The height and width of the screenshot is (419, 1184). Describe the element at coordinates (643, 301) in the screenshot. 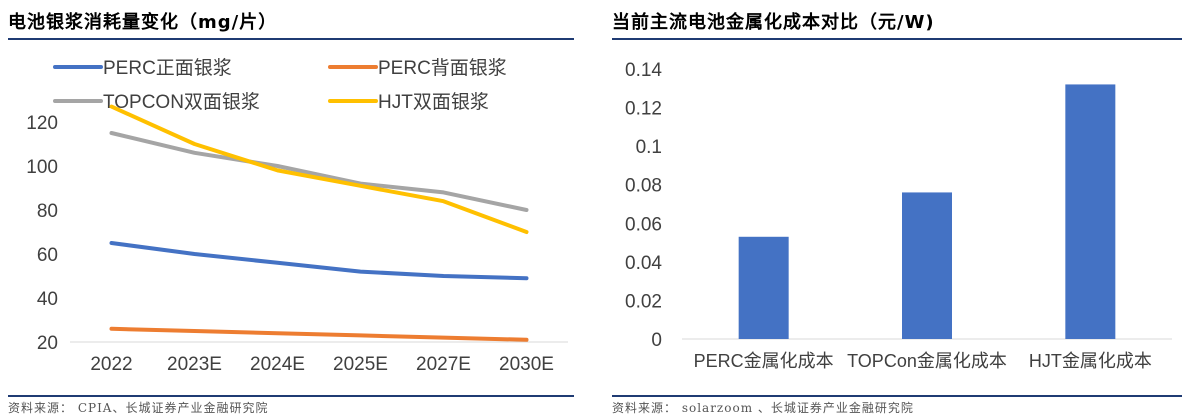

I see `y-tick-label: 0.02` at that location.